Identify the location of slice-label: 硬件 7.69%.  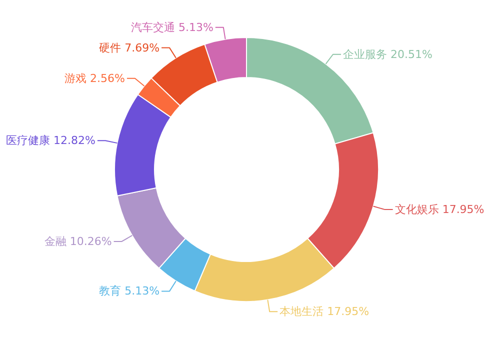
(129, 47).